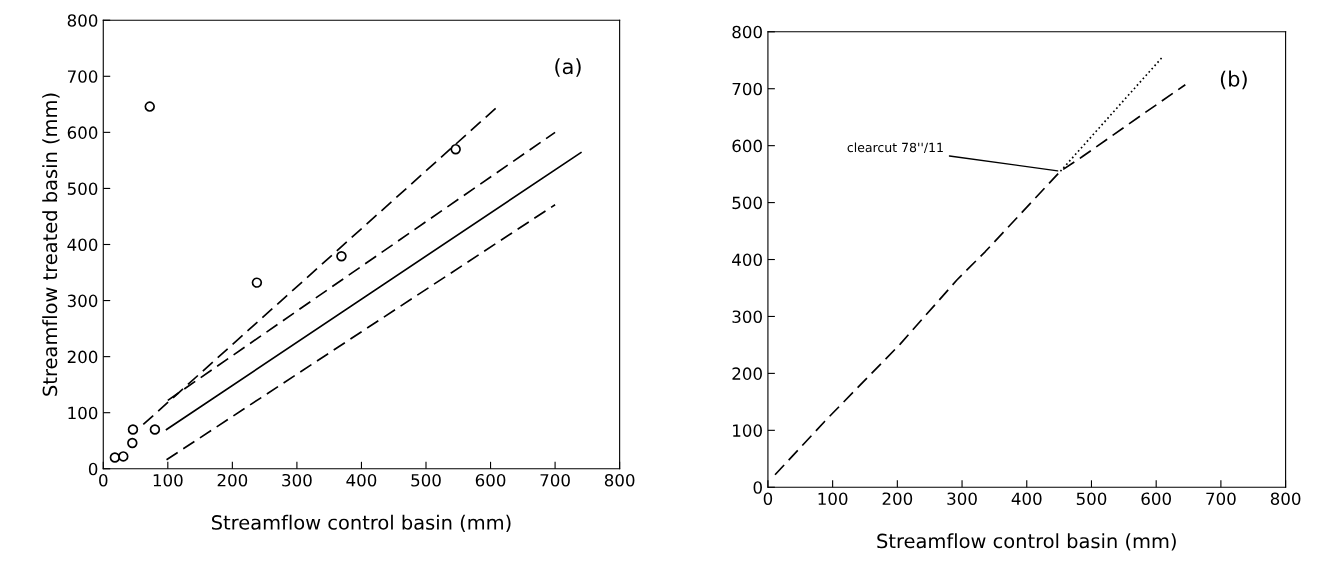 The height and width of the screenshot is (578, 1324). What do you see at coordinates (568, 67) in the screenshot?
I see `annotation: (a)` at bounding box center [568, 67].